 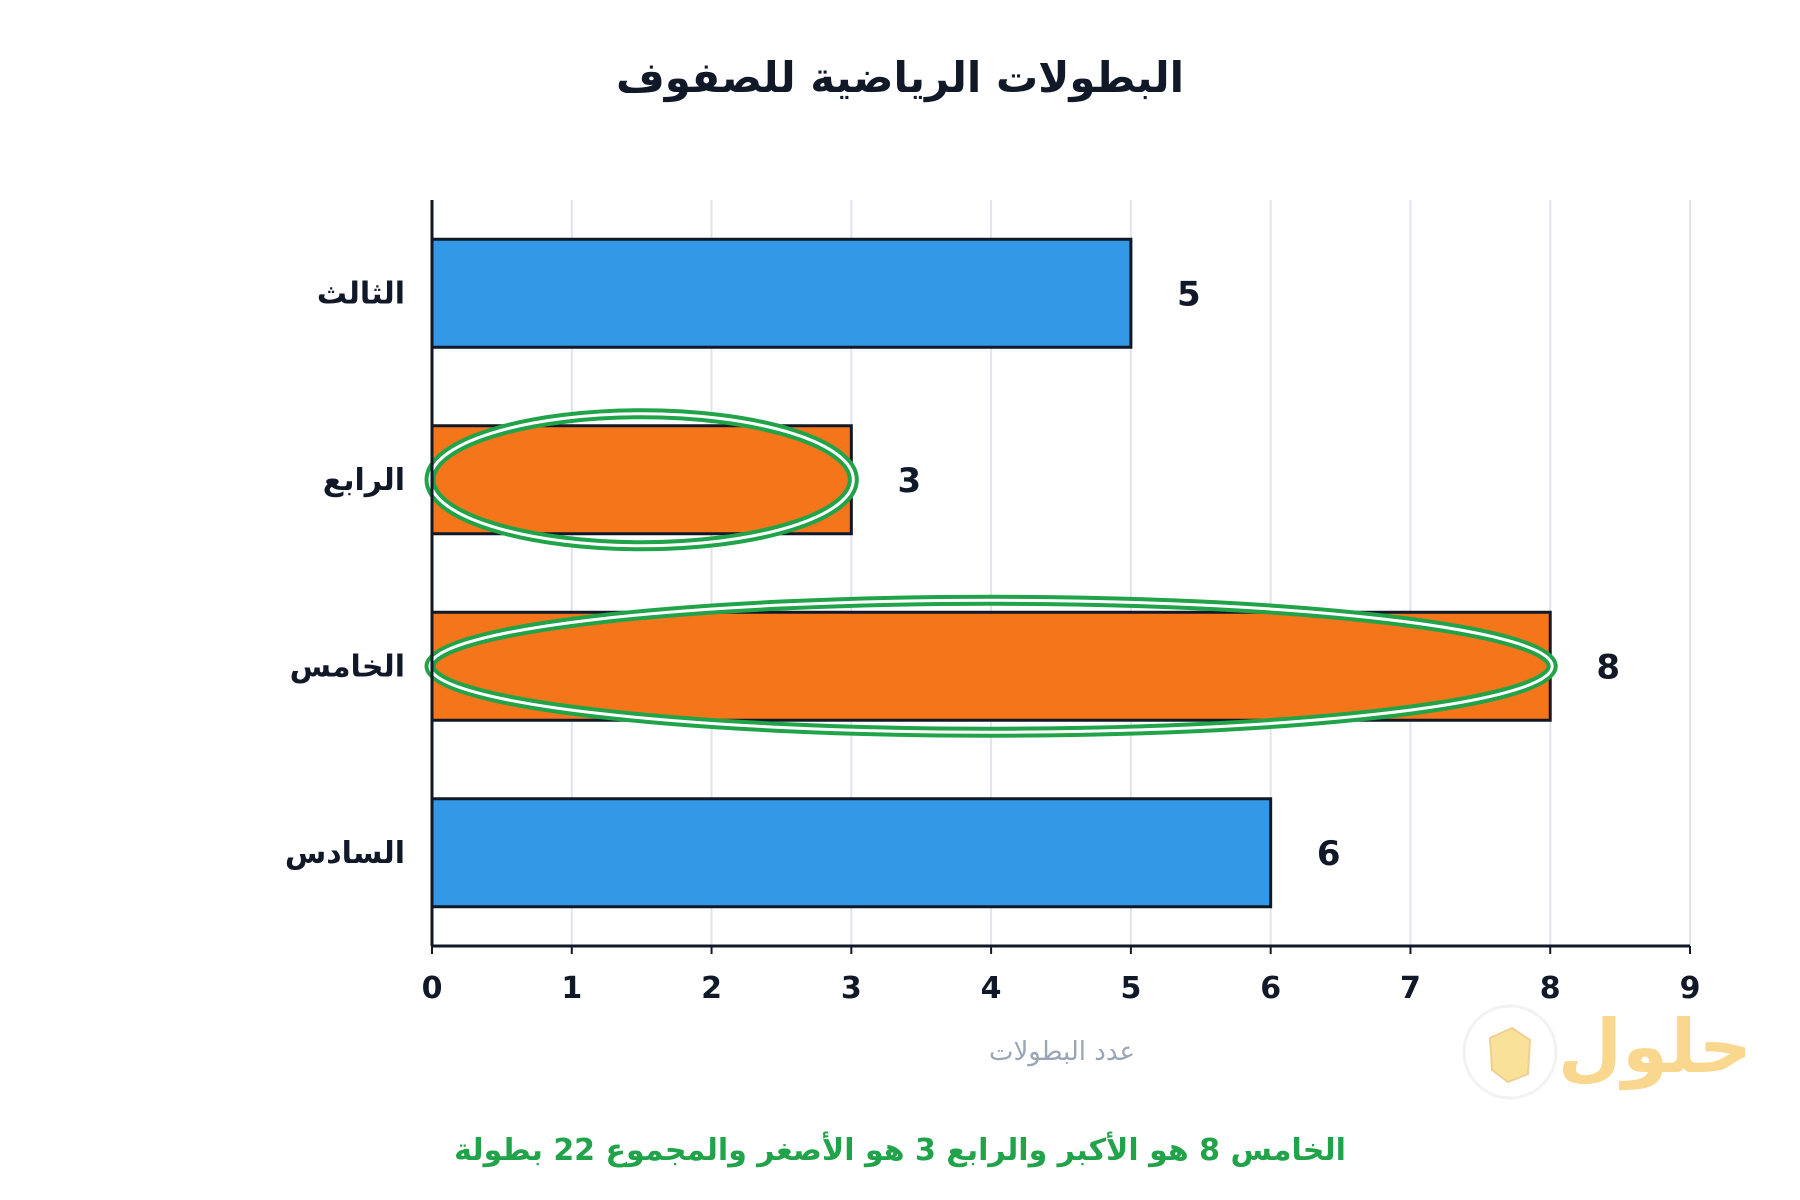 I want to click on data-label: 5, so click(x=1189, y=294).